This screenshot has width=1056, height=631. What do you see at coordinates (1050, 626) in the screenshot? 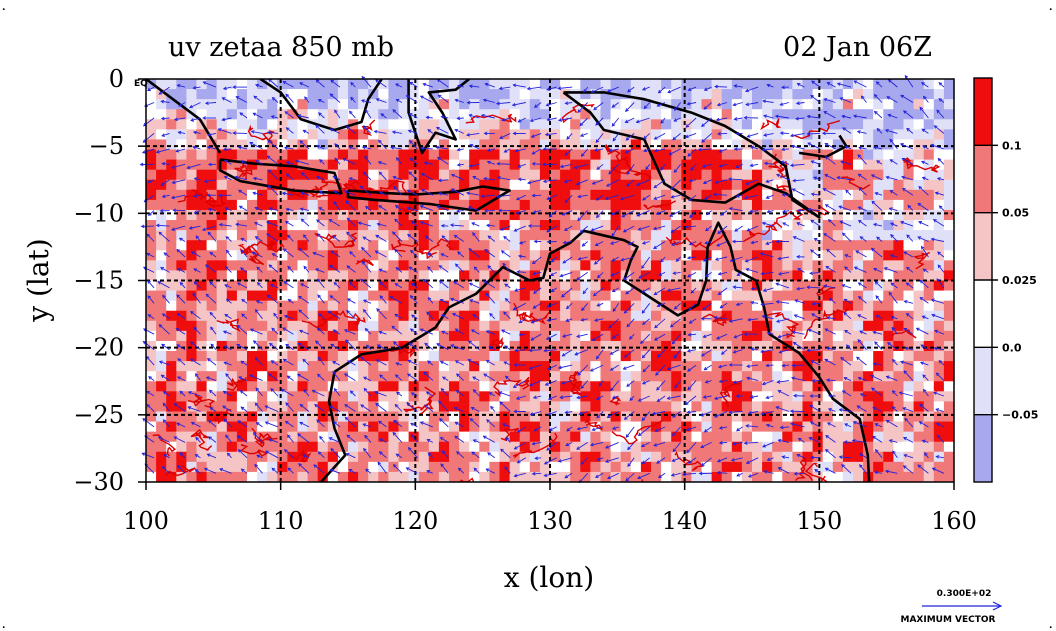
I see `corner-mark: .` at bounding box center [1050, 626].